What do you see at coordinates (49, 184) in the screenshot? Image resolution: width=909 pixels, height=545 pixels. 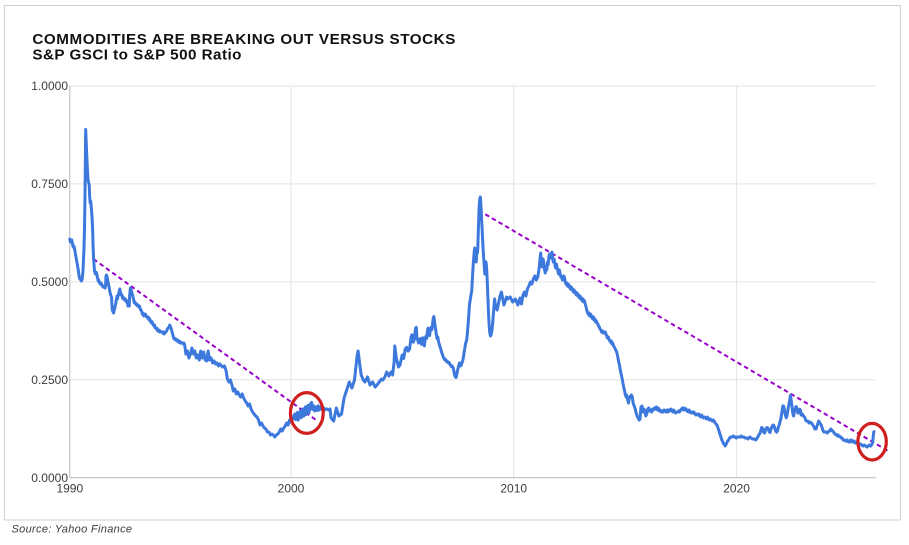 I see `svg-text: 0.7500` at bounding box center [49, 184].